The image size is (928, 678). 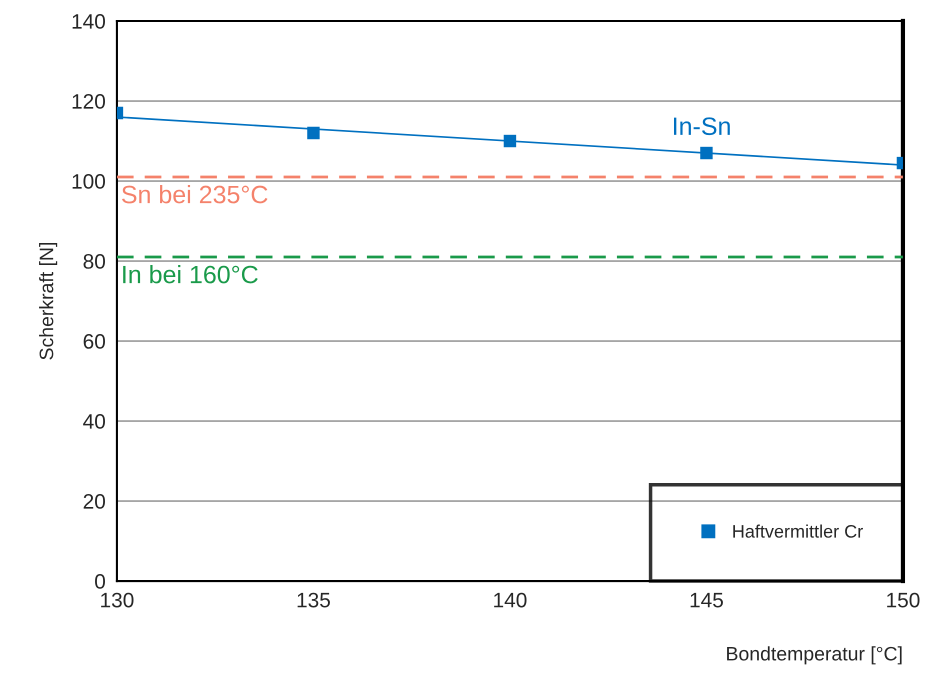 What do you see at coordinates (195, 194) in the screenshot?
I see `ref-line-label: Sn bei 235°C` at bounding box center [195, 194].